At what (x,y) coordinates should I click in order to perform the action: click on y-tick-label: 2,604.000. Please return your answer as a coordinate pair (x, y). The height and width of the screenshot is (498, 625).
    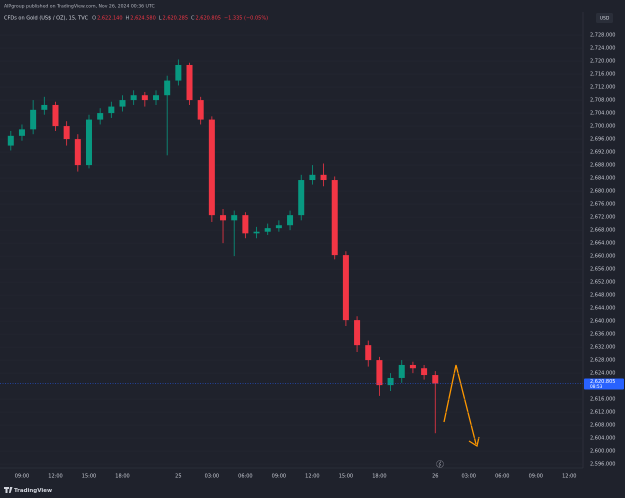
    Looking at the image, I should click on (602, 439).